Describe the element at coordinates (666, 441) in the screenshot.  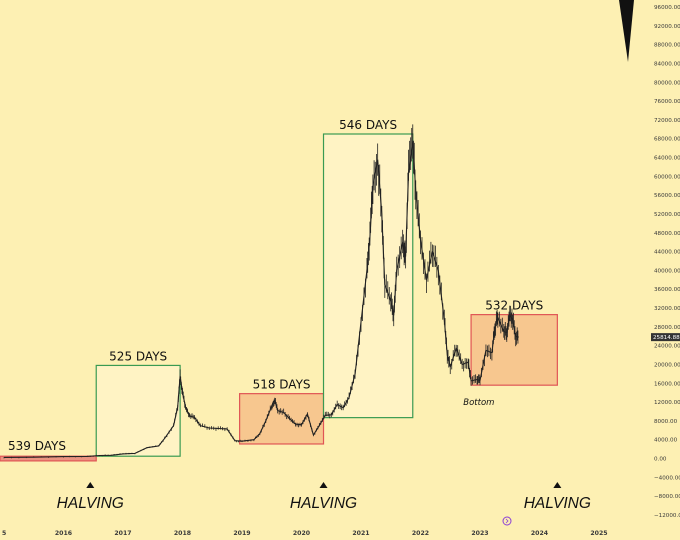
I see `y-tick-label: 4000.00` at that location.